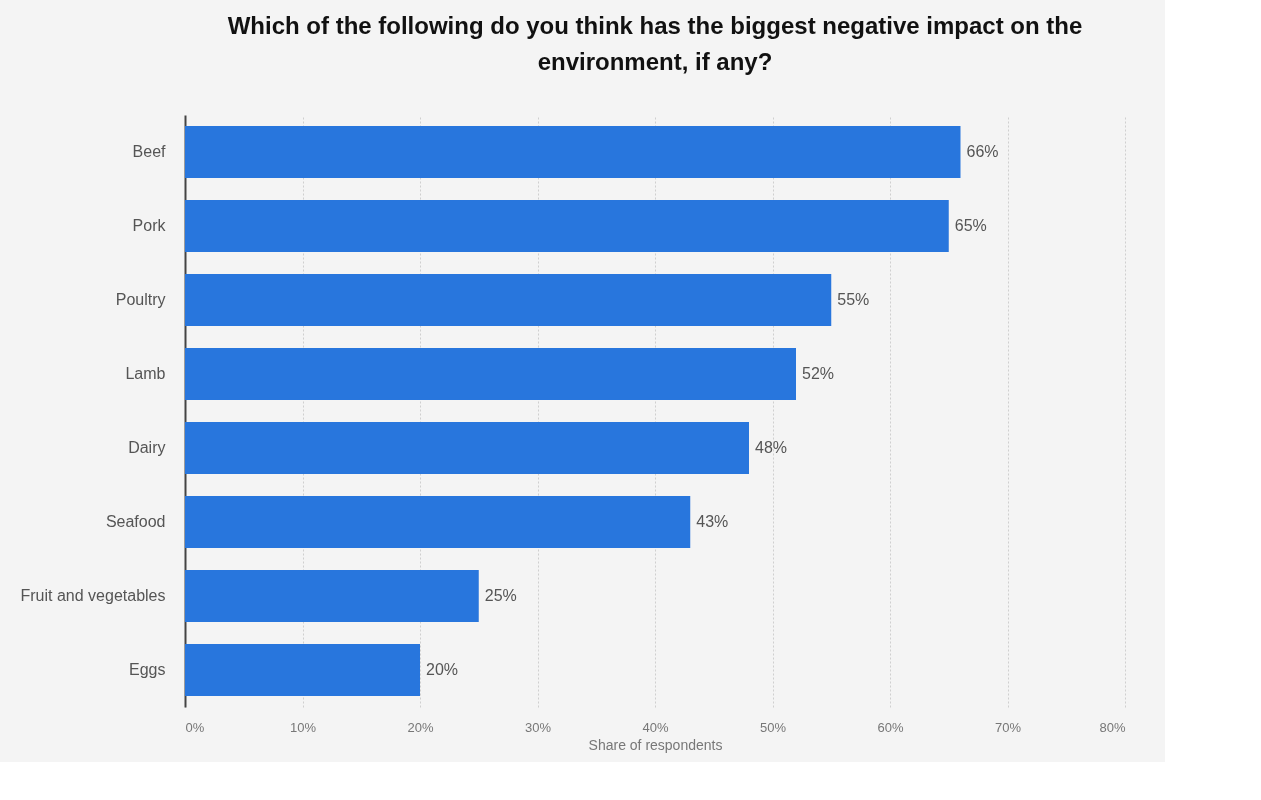  Describe the element at coordinates (420, 727) in the screenshot. I see `x-tick-label: 20%` at that location.